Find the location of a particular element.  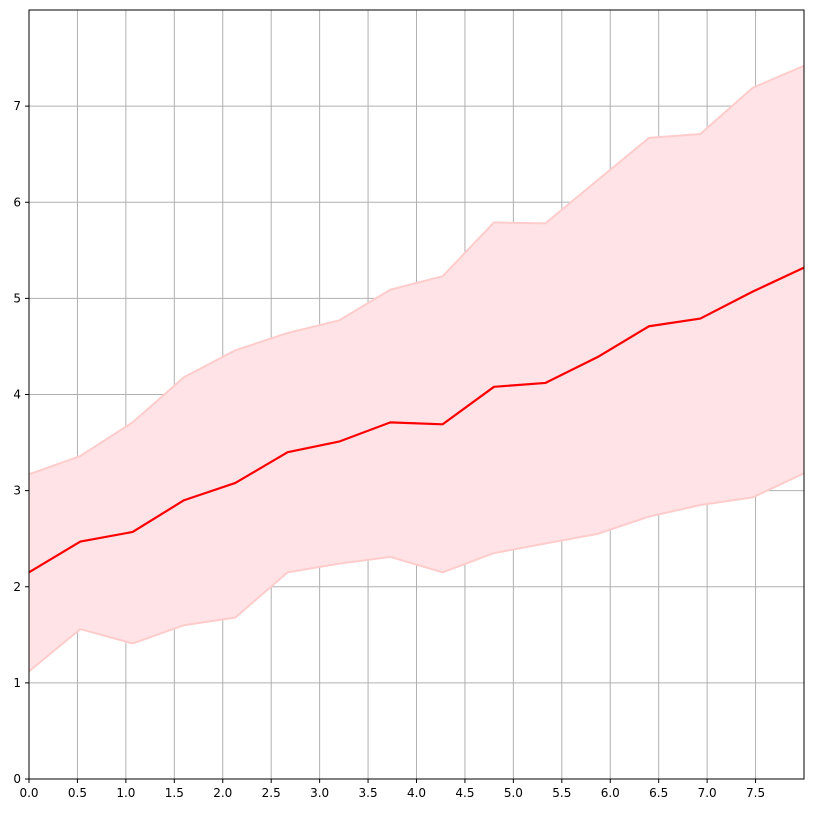

x-tick-label: 4.5 is located at coordinates (464, 793).